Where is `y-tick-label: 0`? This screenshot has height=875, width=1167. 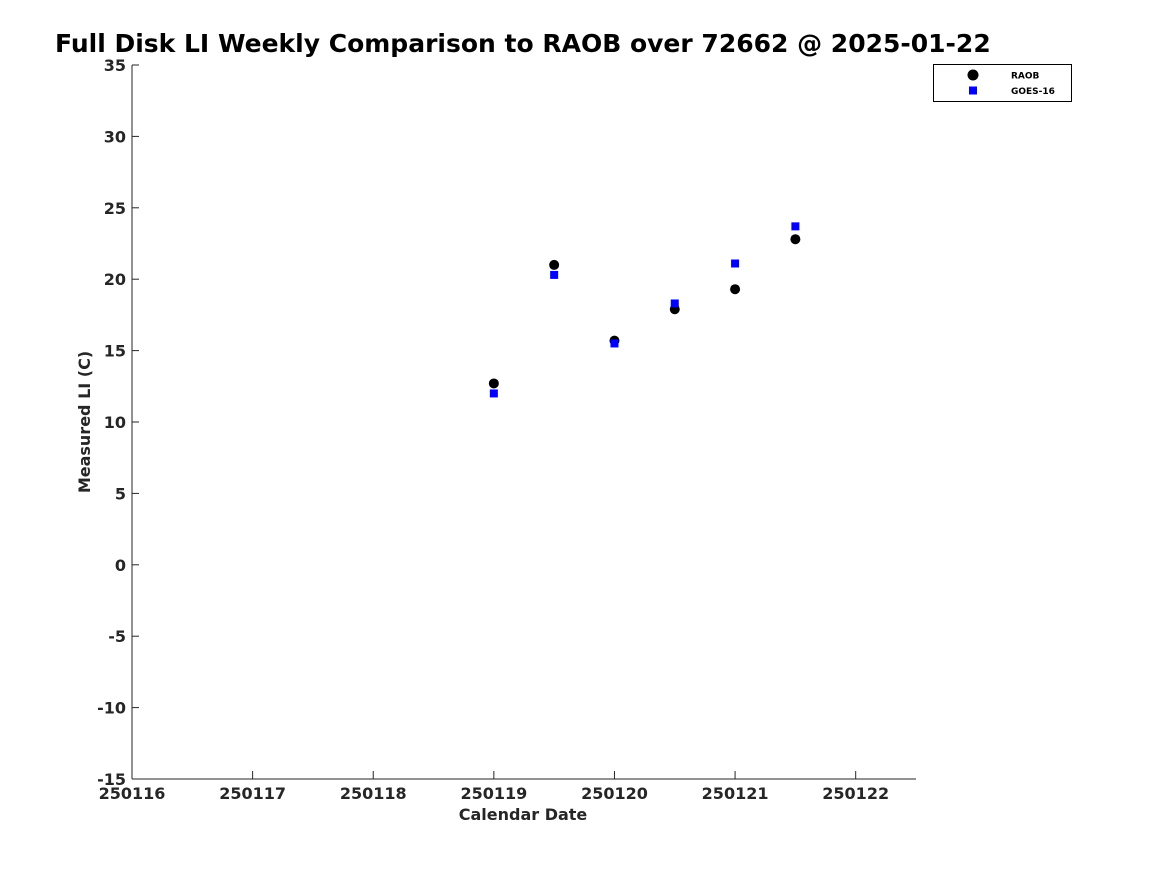 y-tick-label: 0 is located at coordinates (120, 565).